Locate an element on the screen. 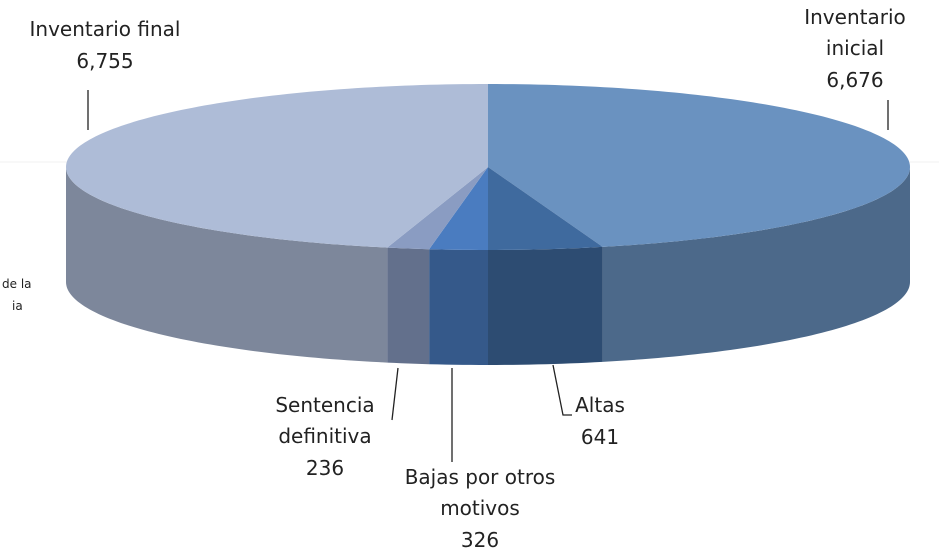  value-label: 6,755 is located at coordinates (104, 61).